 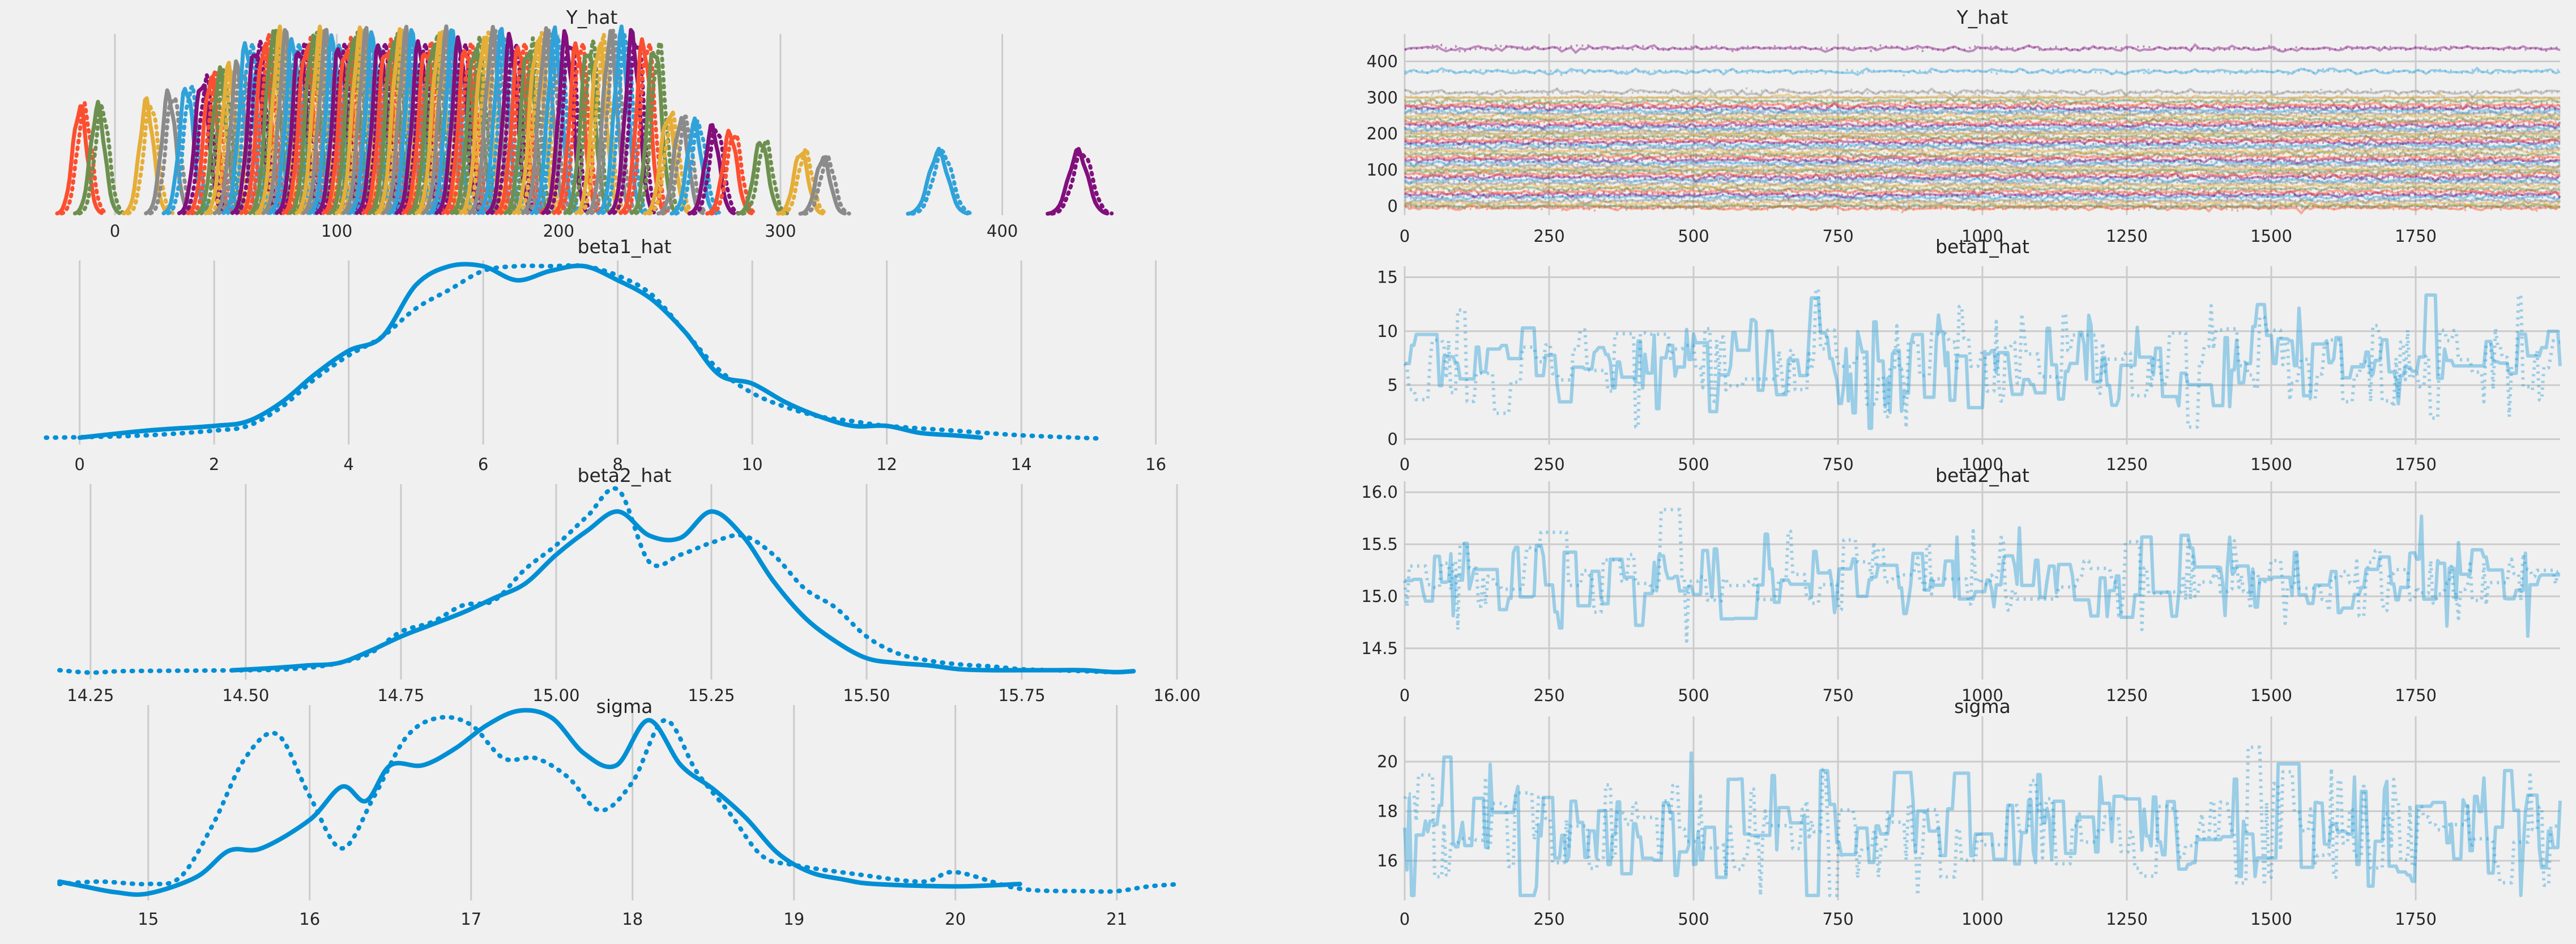 I want to click on x-tick-label: 21, so click(x=1116, y=919).